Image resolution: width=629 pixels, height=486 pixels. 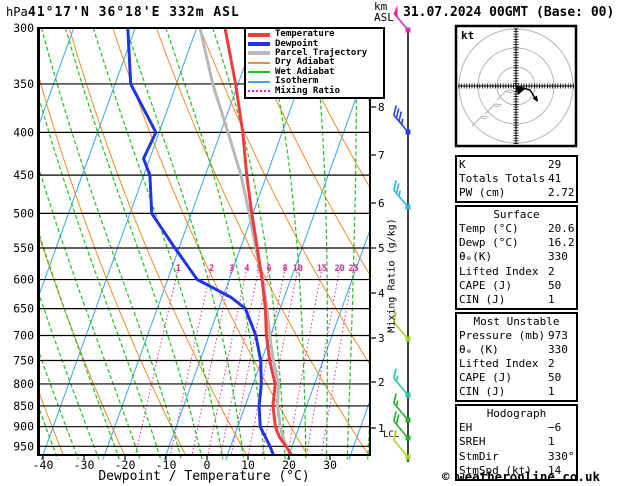 I want to click on temperature-curve, so click(x=258, y=242).